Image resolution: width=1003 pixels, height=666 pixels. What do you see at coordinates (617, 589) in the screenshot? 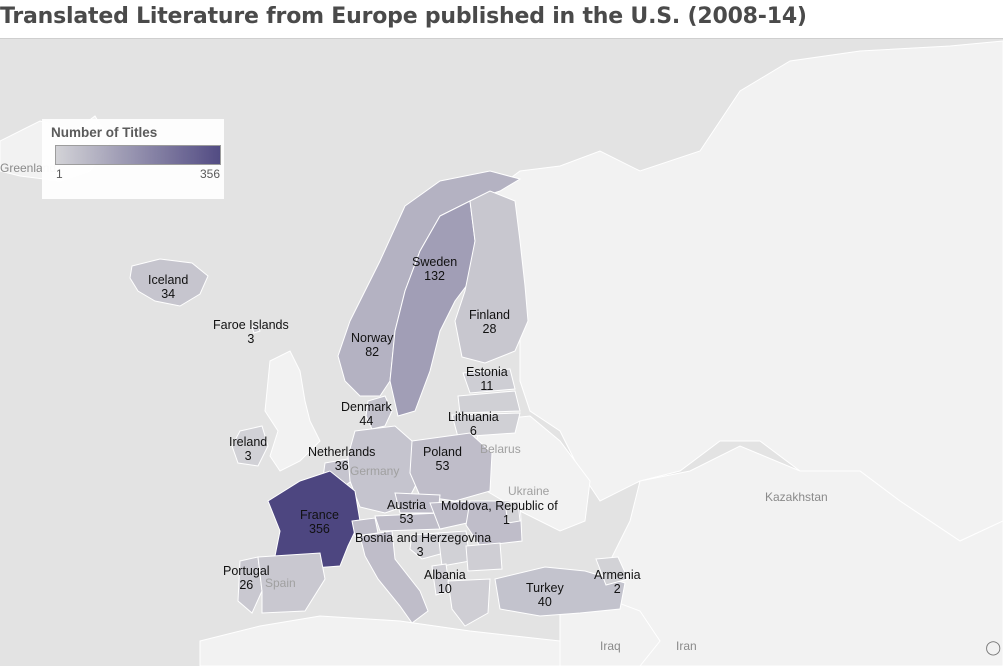
I see `country-value: 2` at bounding box center [617, 589].